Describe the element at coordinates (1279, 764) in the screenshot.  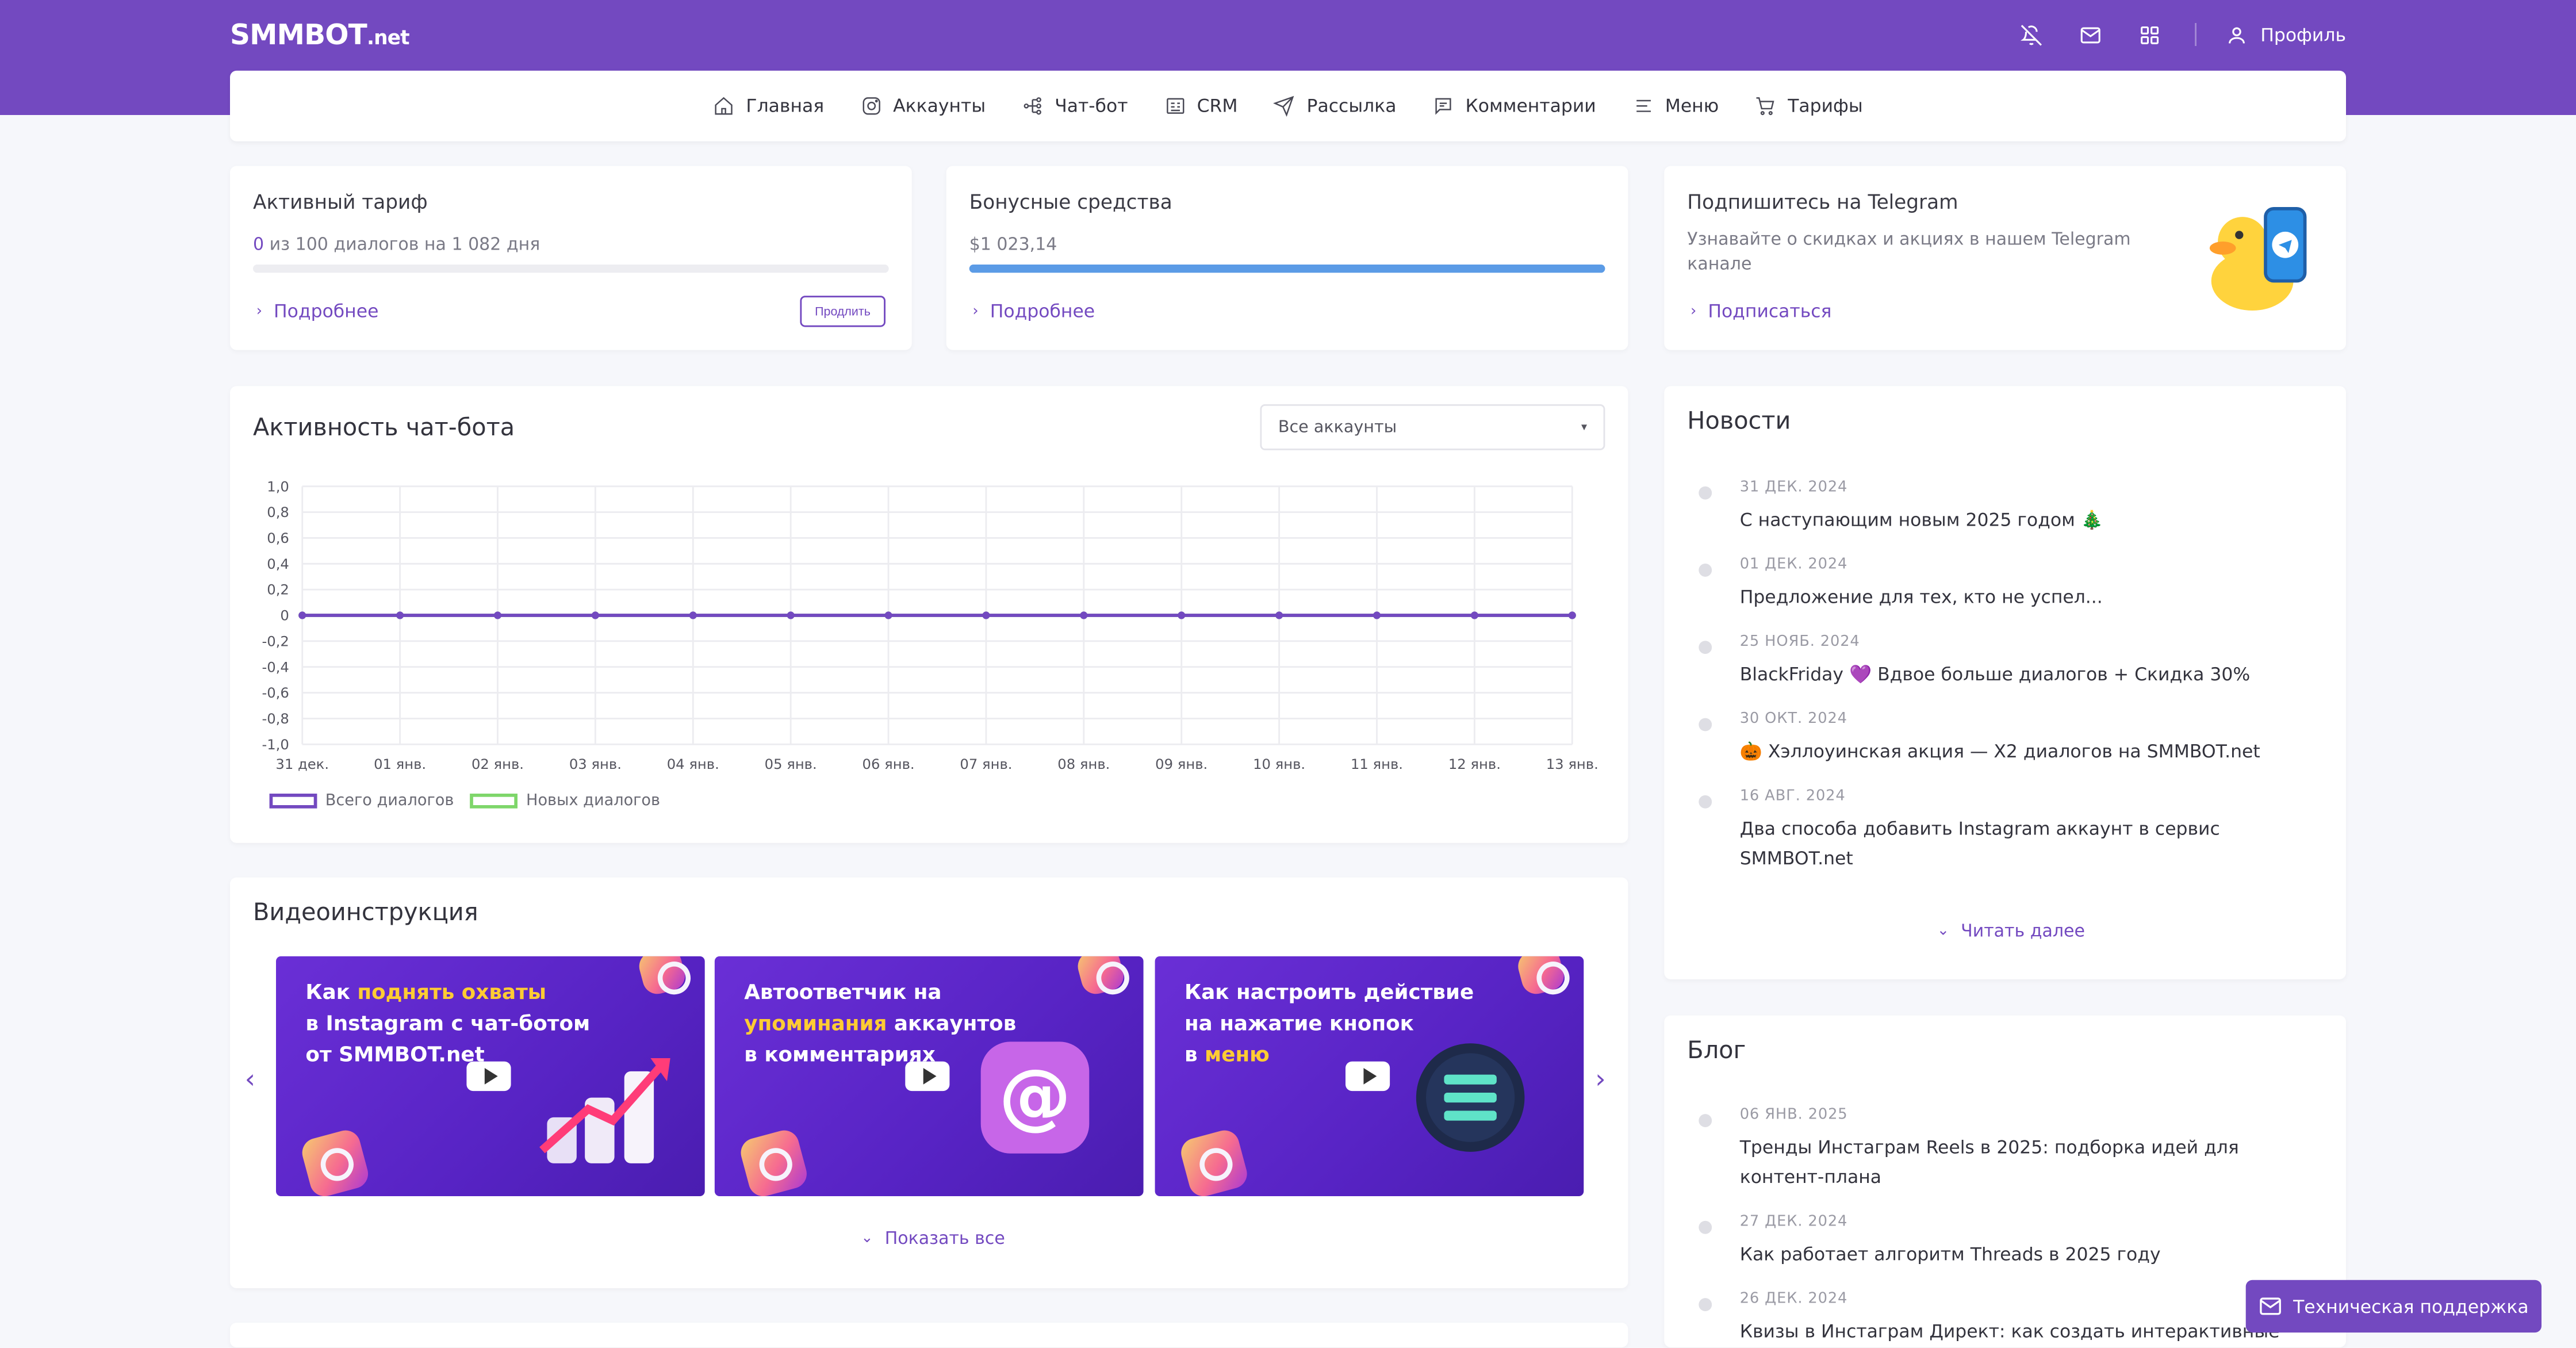
I see `x-tick-label: 10 янв.` at that location.